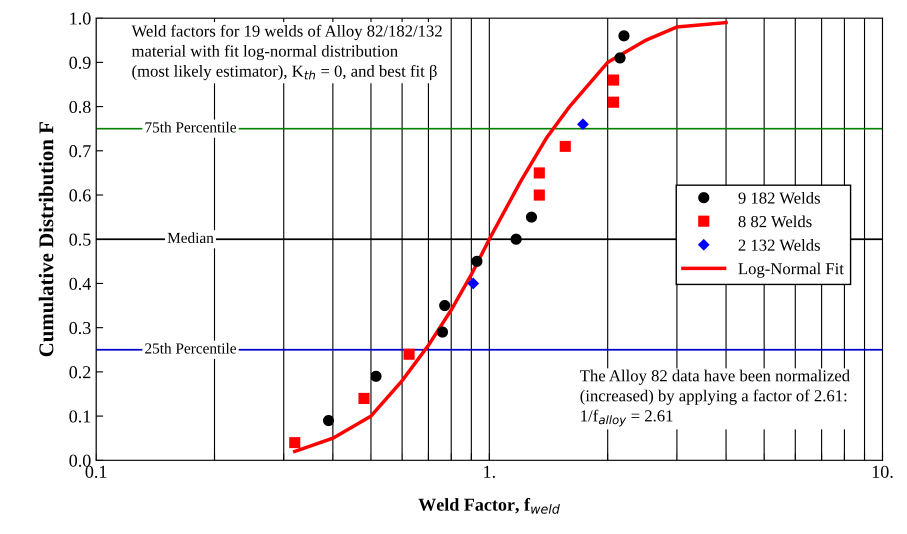 This screenshot has width=907, height=534. I want to click on ref-line-label: 75th Percentile, so click(190, 127).